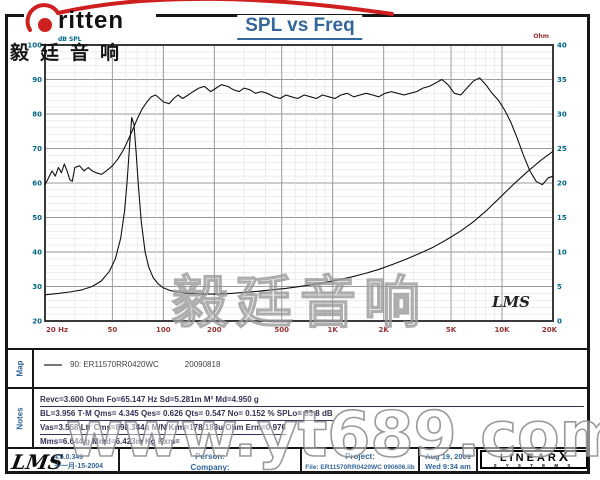  Describe the element at coordinates (114, 364) in the screenshot. I see `legend-name: 90: ER11570RR0420WC` at that location.